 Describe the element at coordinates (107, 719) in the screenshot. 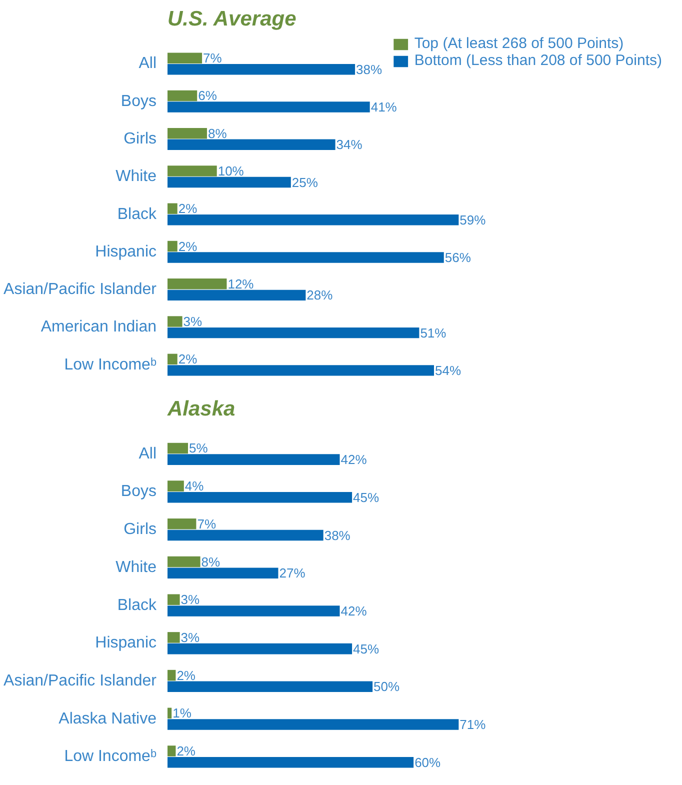

I see `y-tick-label: Alaska Native` at that location.